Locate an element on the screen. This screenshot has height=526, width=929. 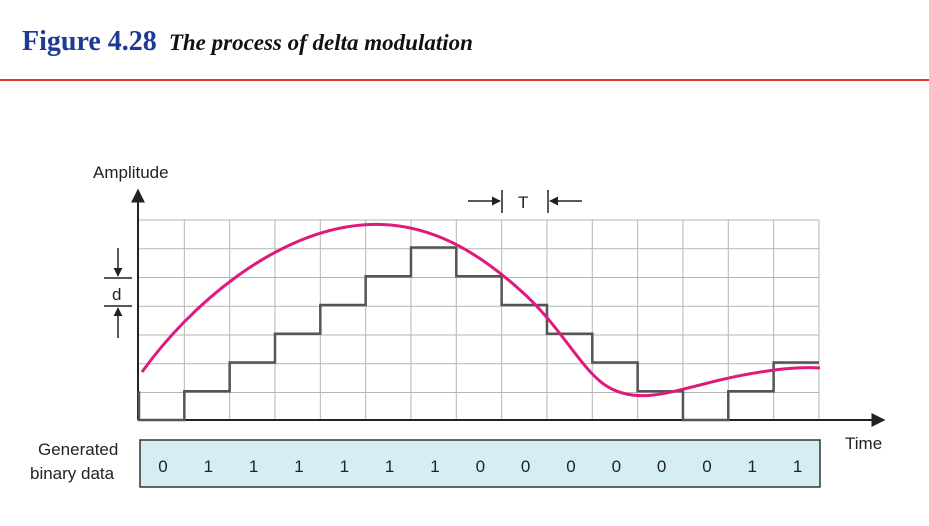
step-size-indicator: d is located at coordinates (118, 293).